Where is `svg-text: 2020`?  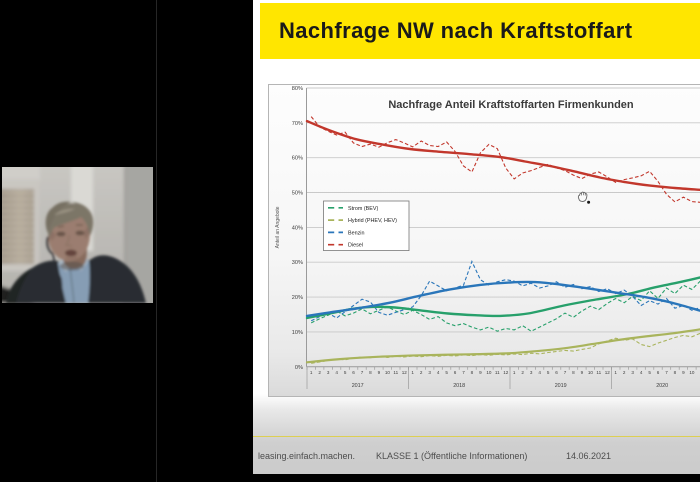 svg-text: 2020 is located at coordinates (662, 386).